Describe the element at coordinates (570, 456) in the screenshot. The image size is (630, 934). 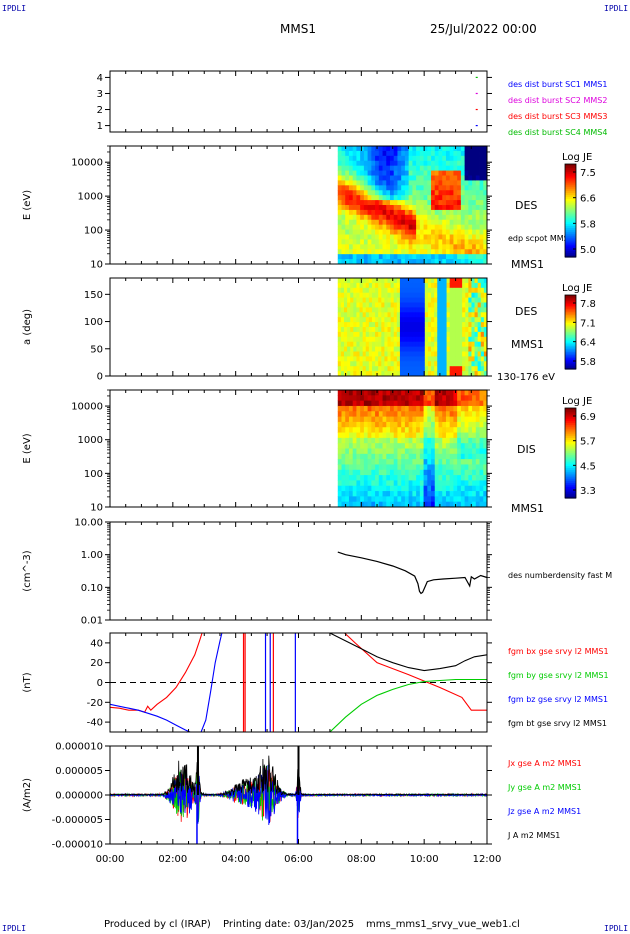
I see `dis-energy-colorbar-cell` at that location.